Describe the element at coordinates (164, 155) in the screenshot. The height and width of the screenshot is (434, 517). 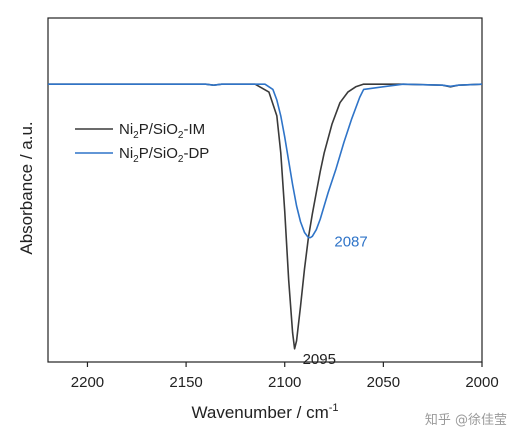
I see `legend-label-dp: Ni2P/SiO2-DP` at that location.